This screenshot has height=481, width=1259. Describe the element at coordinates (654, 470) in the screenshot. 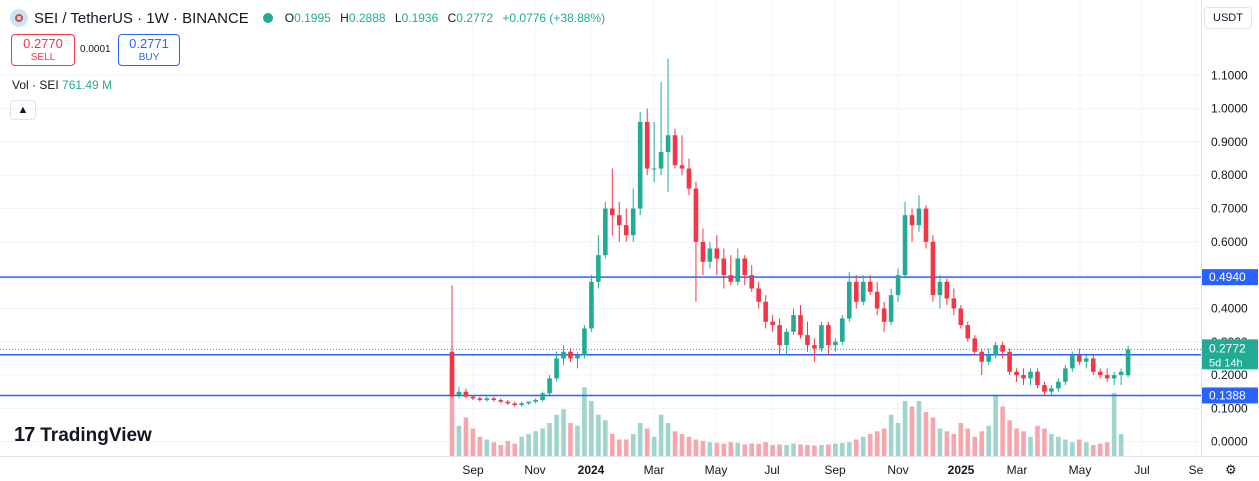

I see `x-tick-label: Mar` at that location.